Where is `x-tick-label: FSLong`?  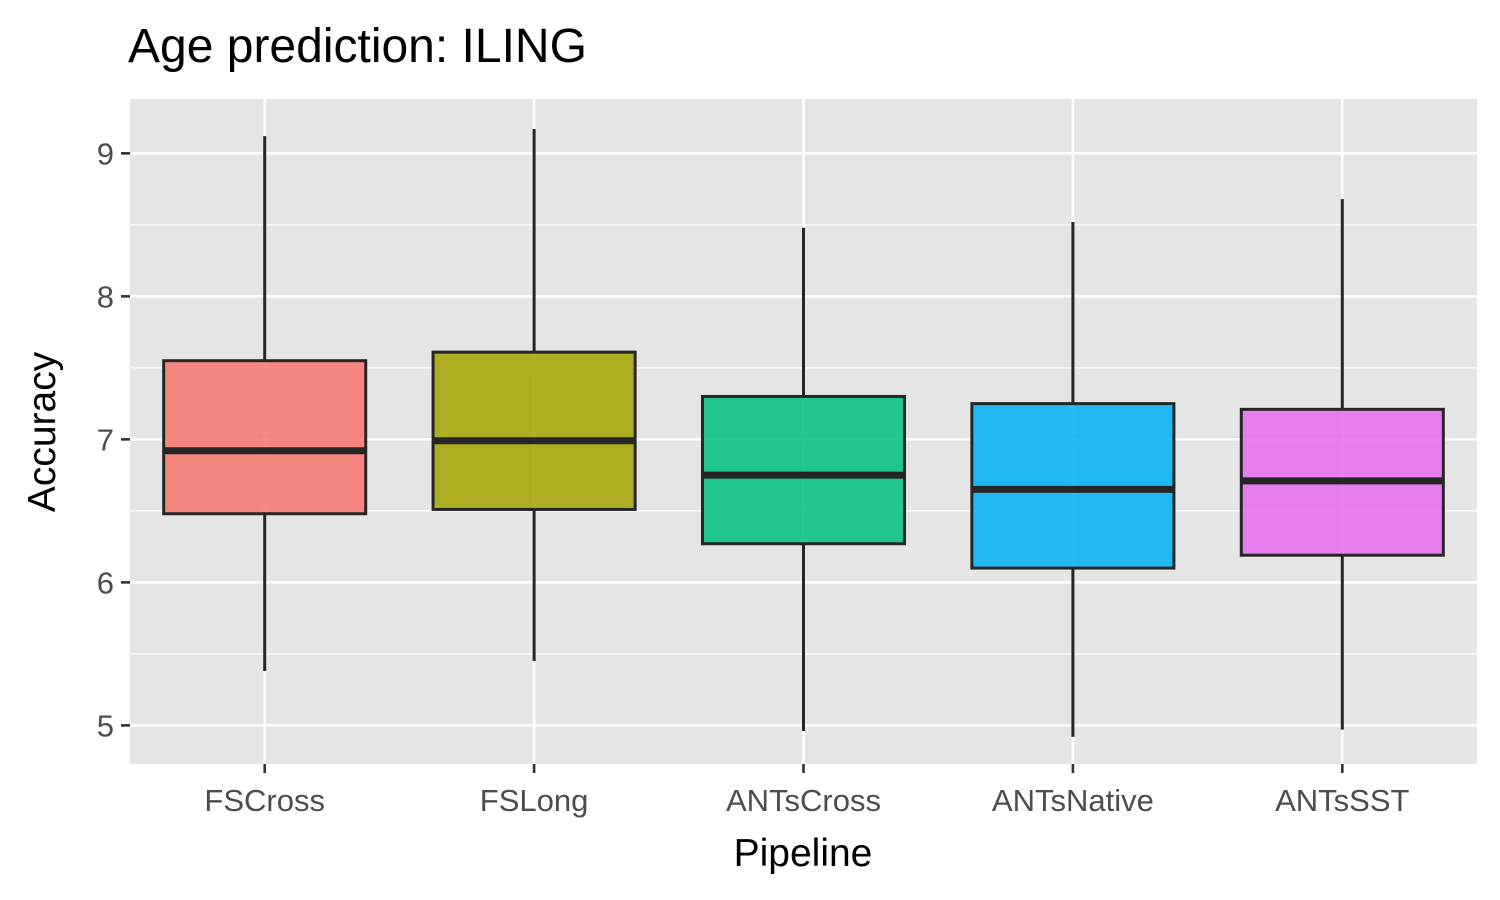
x-tick-label: FSLong is located at coordinates (534, 800).